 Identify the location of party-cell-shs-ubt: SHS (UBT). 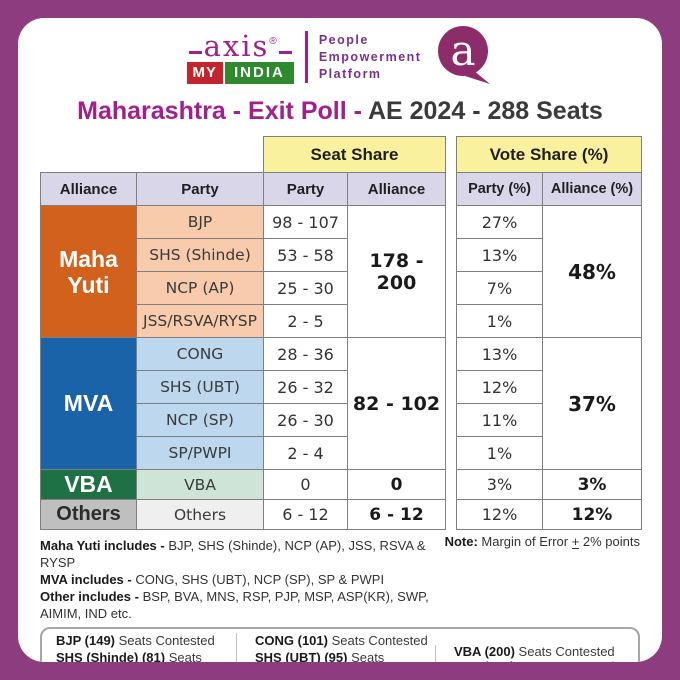
(200, 387).